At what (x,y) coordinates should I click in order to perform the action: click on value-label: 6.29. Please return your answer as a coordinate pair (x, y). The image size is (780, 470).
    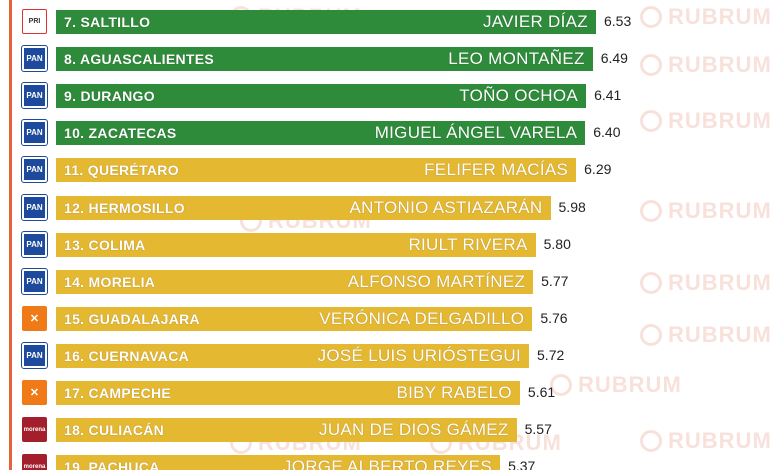
    Looking at the image, I should click on (598, 169).